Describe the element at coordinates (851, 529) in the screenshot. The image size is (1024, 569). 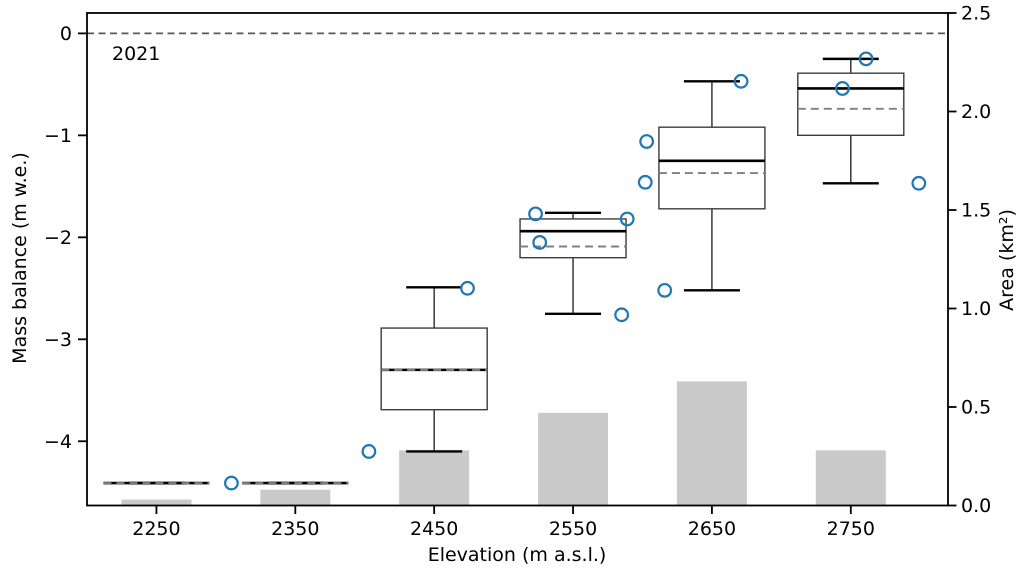
I see `x-tick-label-2750: 2750` at that location.